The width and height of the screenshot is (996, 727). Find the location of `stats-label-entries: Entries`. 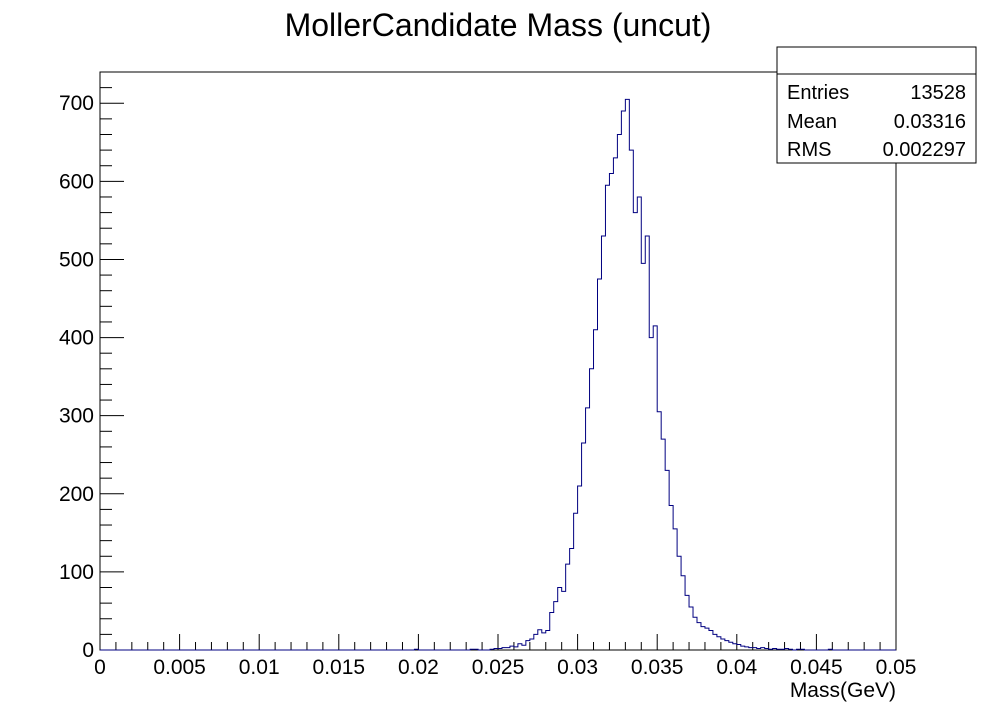

stats-label-entries: Entries is located at coordinates (818, 93).